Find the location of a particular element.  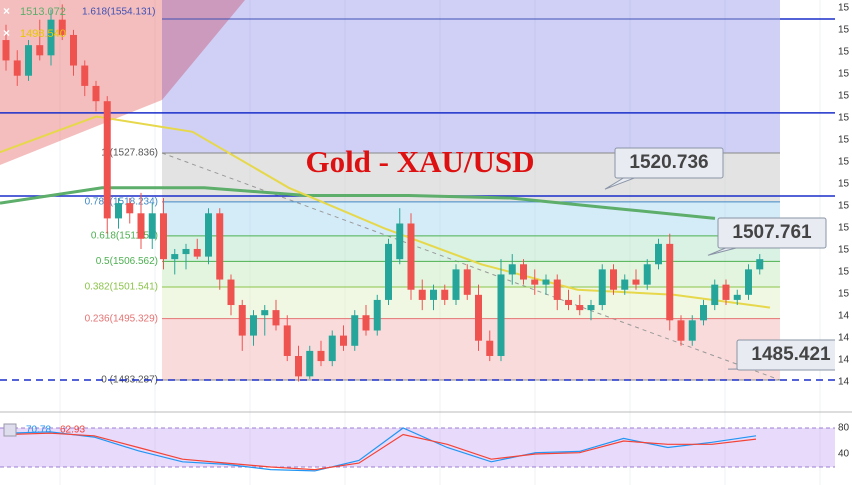

fib-label: 0.618(1511.58) is located at coordinates (124, 235).